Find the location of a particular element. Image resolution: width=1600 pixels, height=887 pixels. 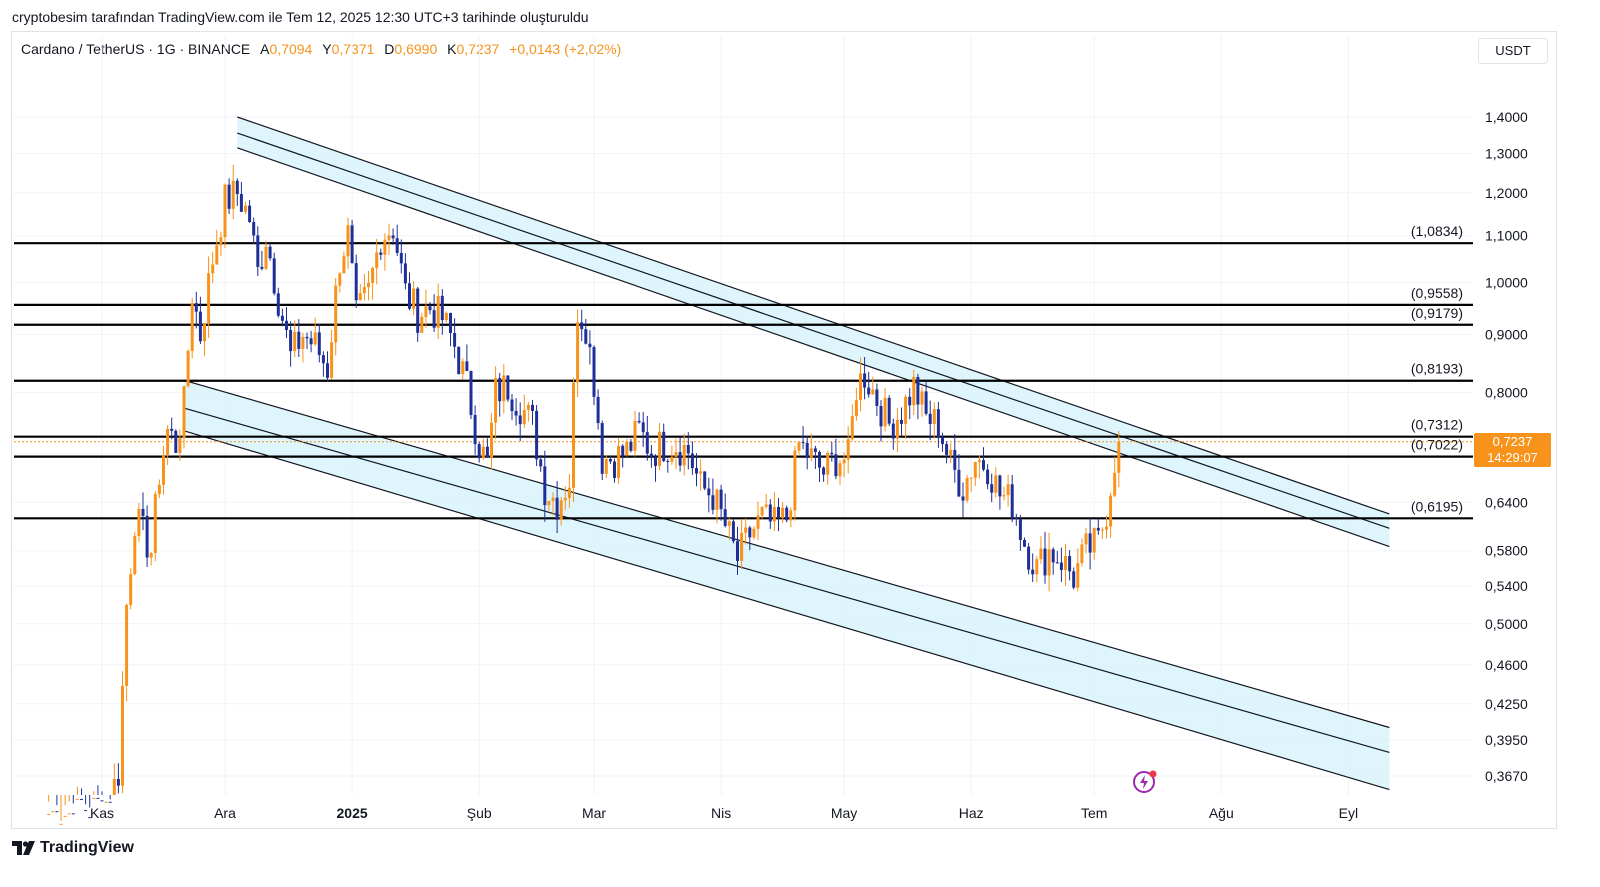

symbol-label: Cardano / TetherUS · 1G · BINANCE is located at coordinates (136, 49).